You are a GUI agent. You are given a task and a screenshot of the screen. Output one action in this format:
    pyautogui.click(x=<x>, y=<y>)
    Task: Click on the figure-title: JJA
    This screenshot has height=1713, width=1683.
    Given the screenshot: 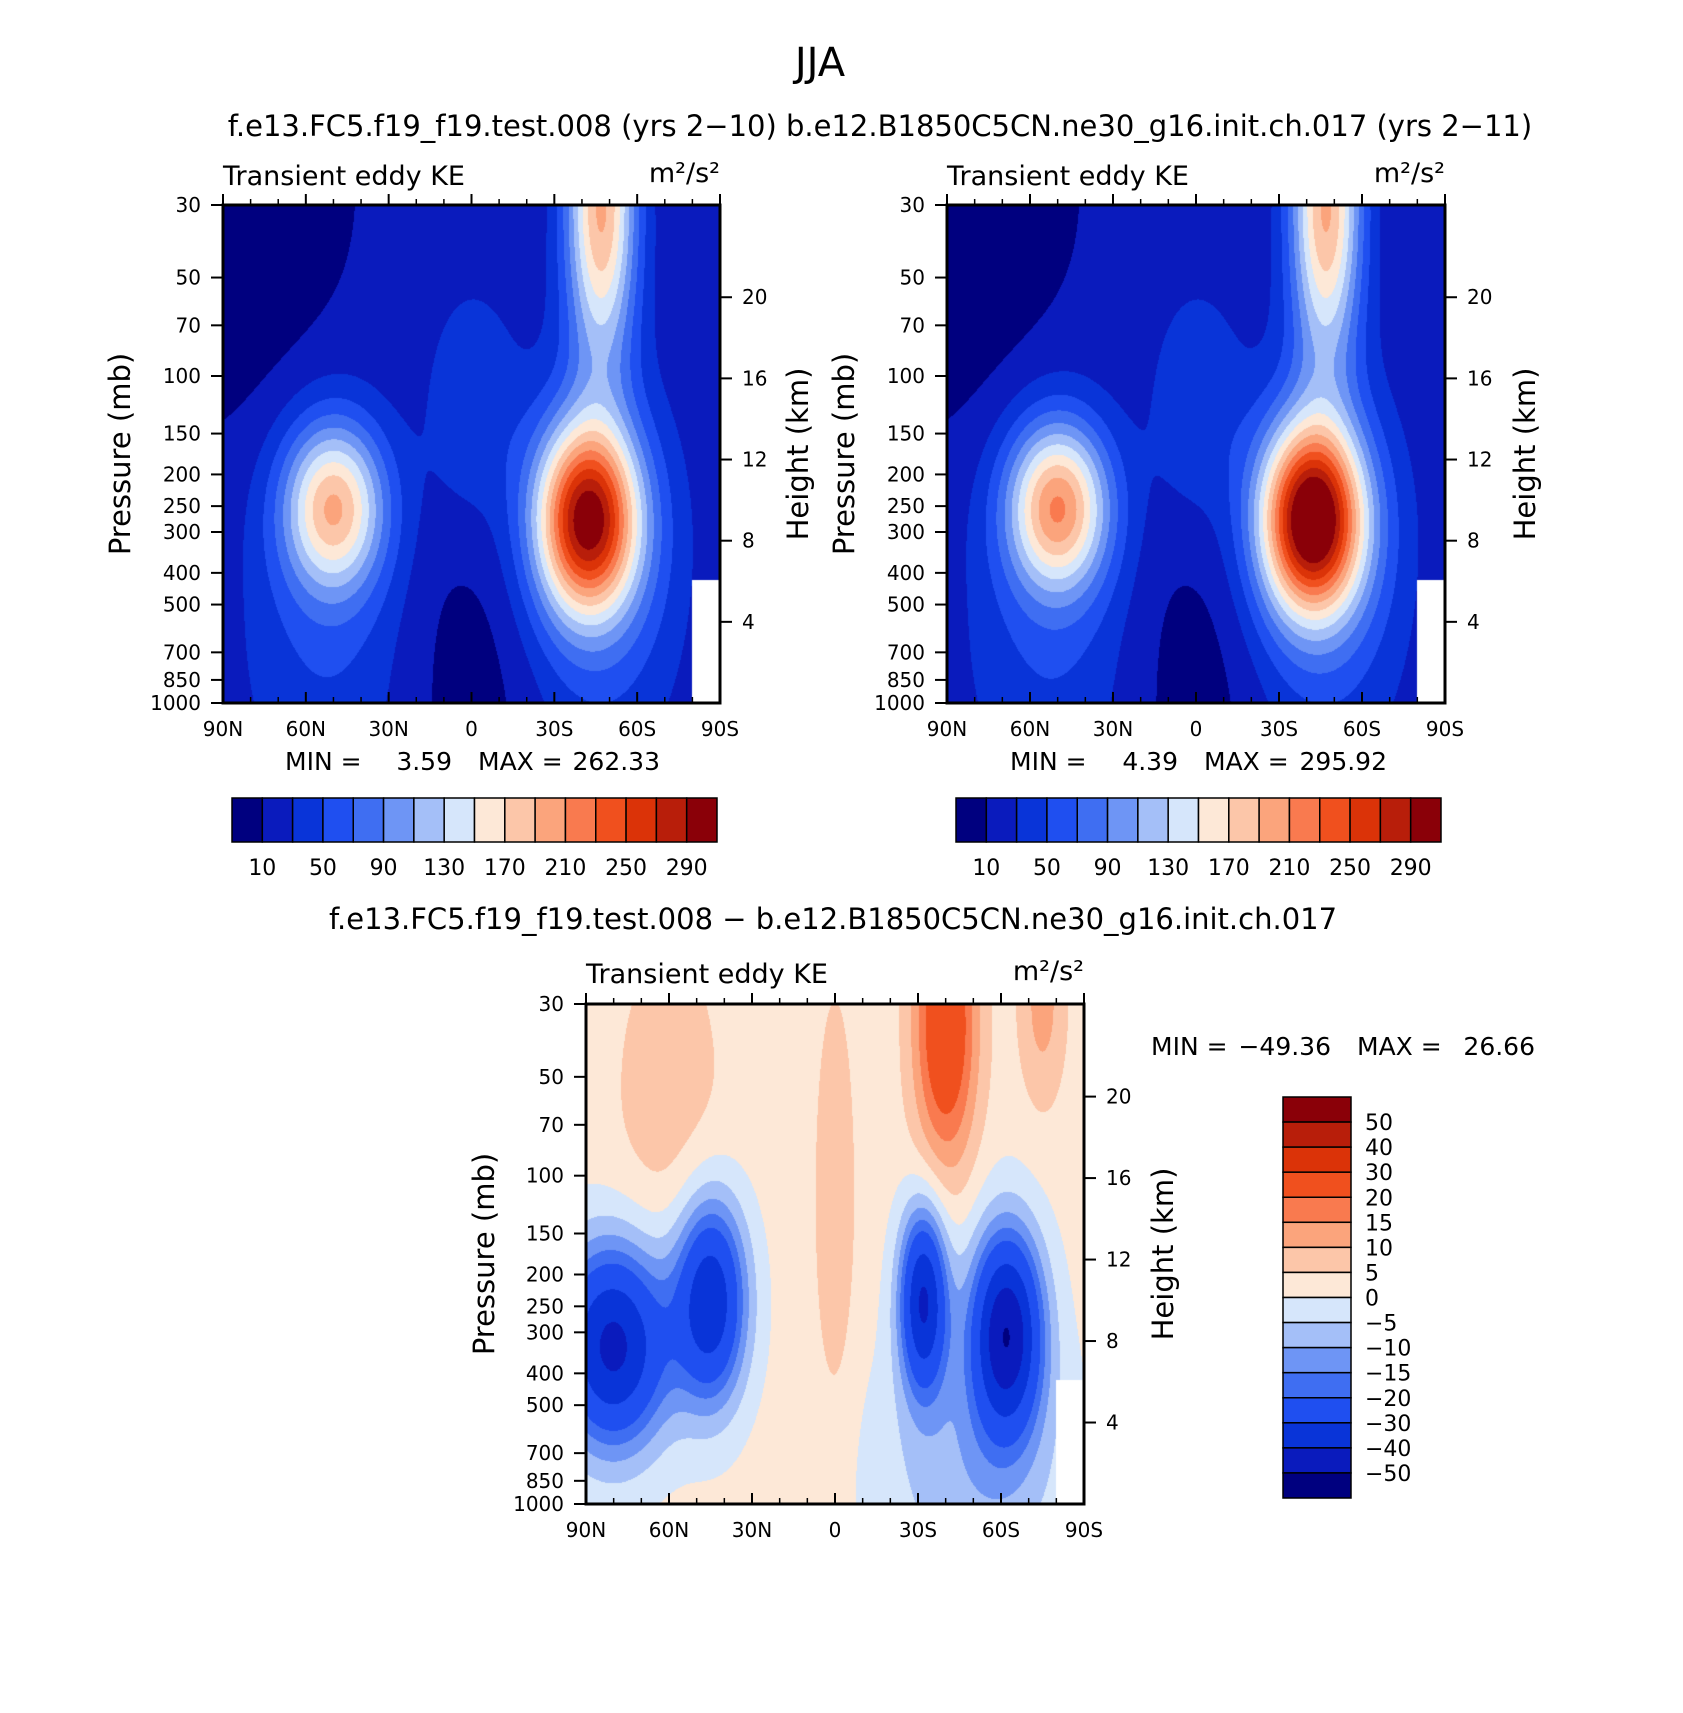 What is the action you would take?
    pyautogui.click(x=819, y=63)
    